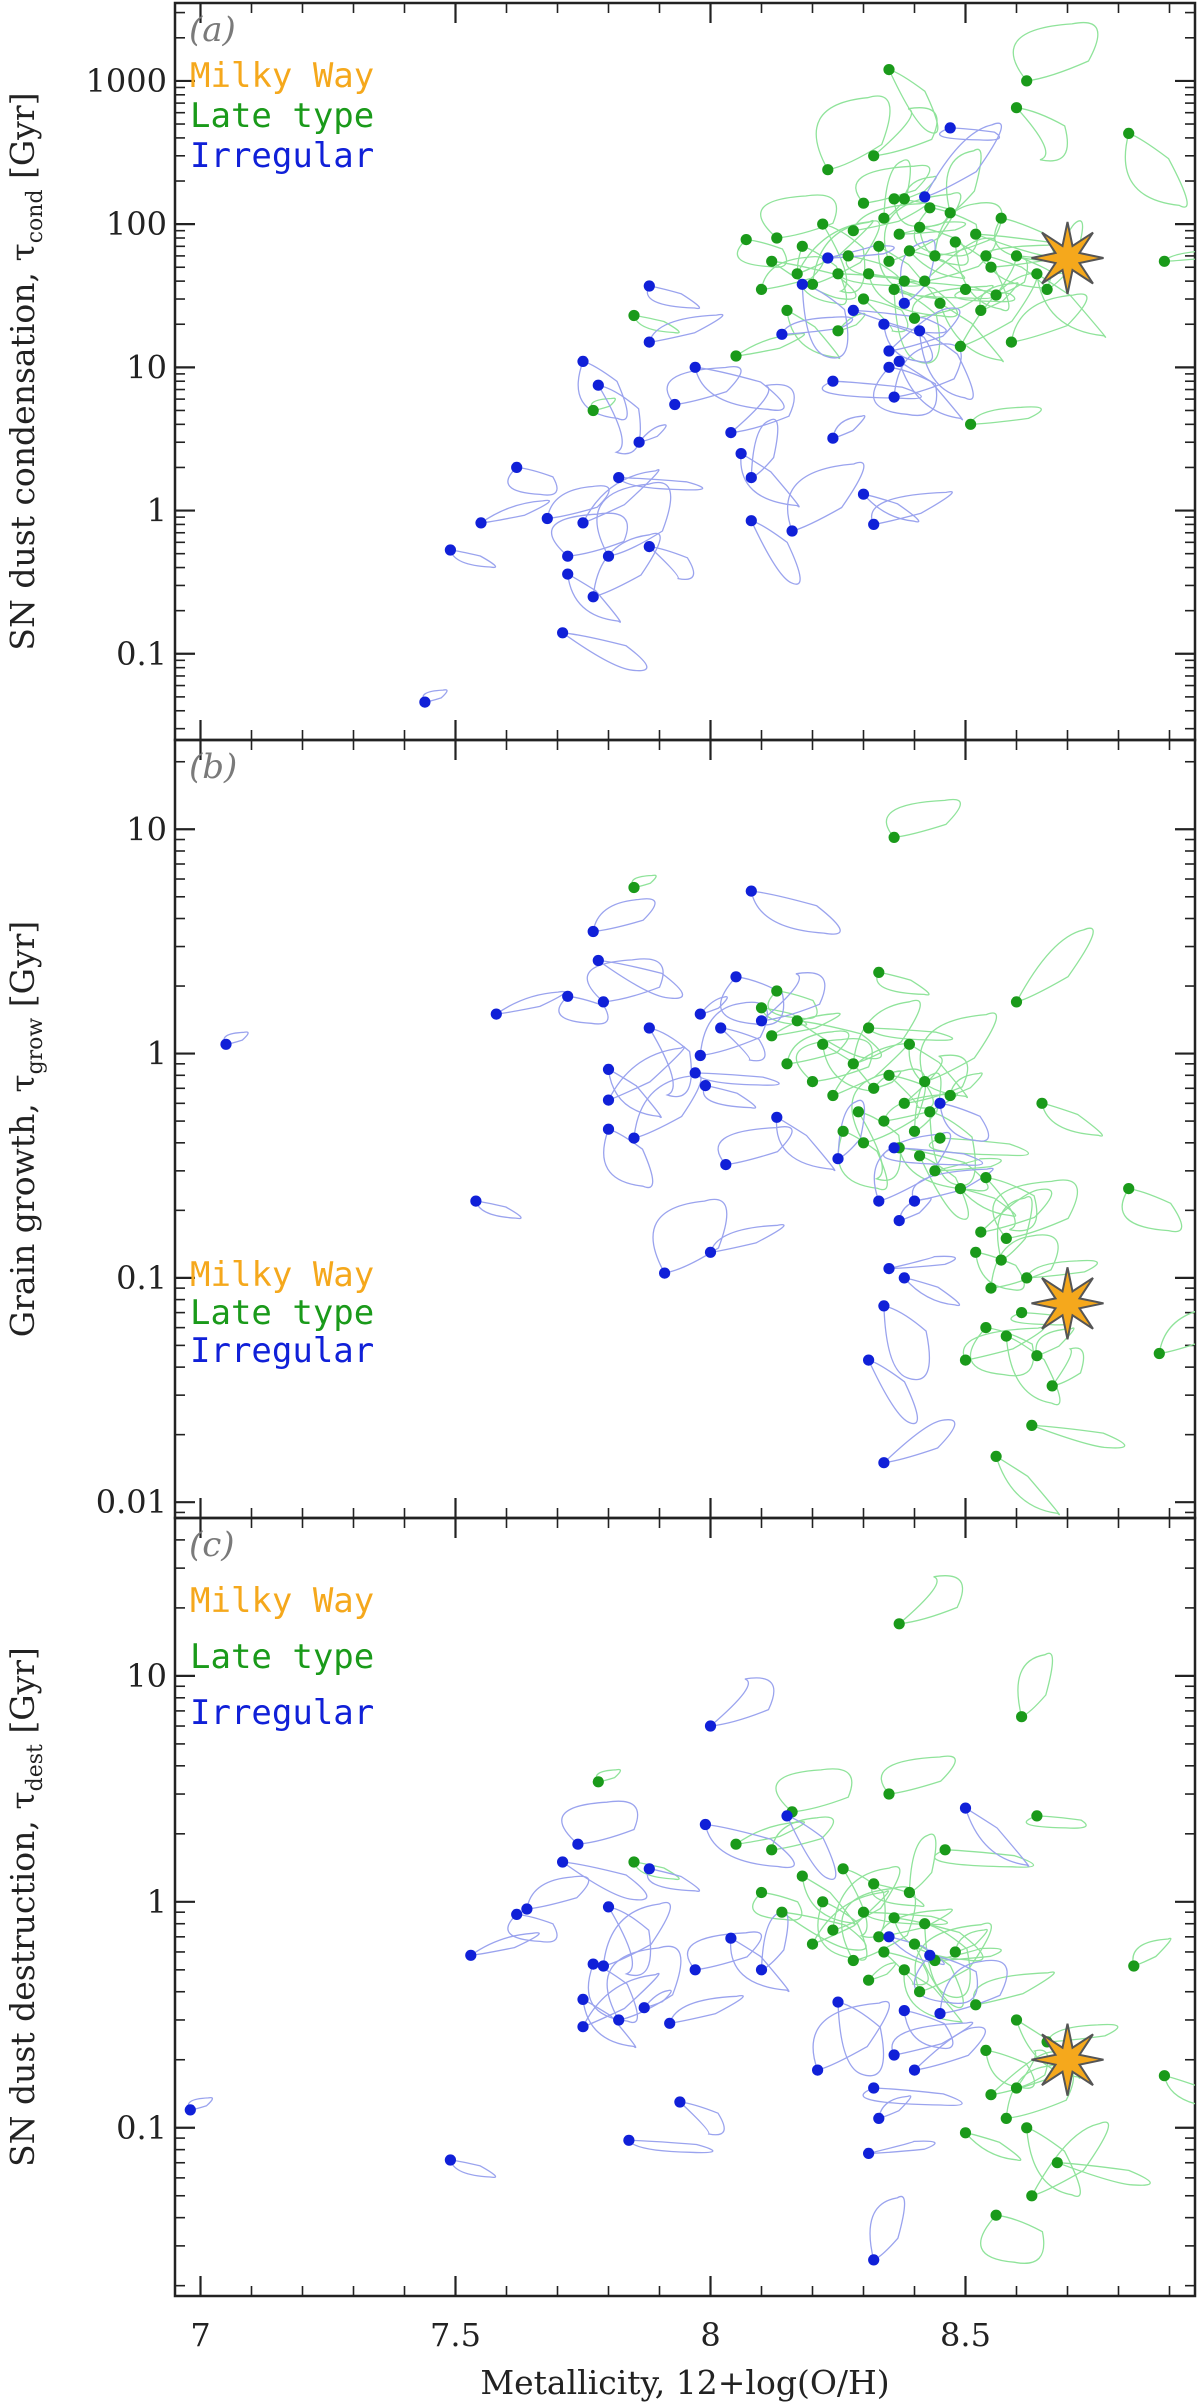 The width and height of the screenshot is (1200, 2406). I want to click on y-axis-title: SN dust destruction, τdest [Gyr], so click(25, 1907).